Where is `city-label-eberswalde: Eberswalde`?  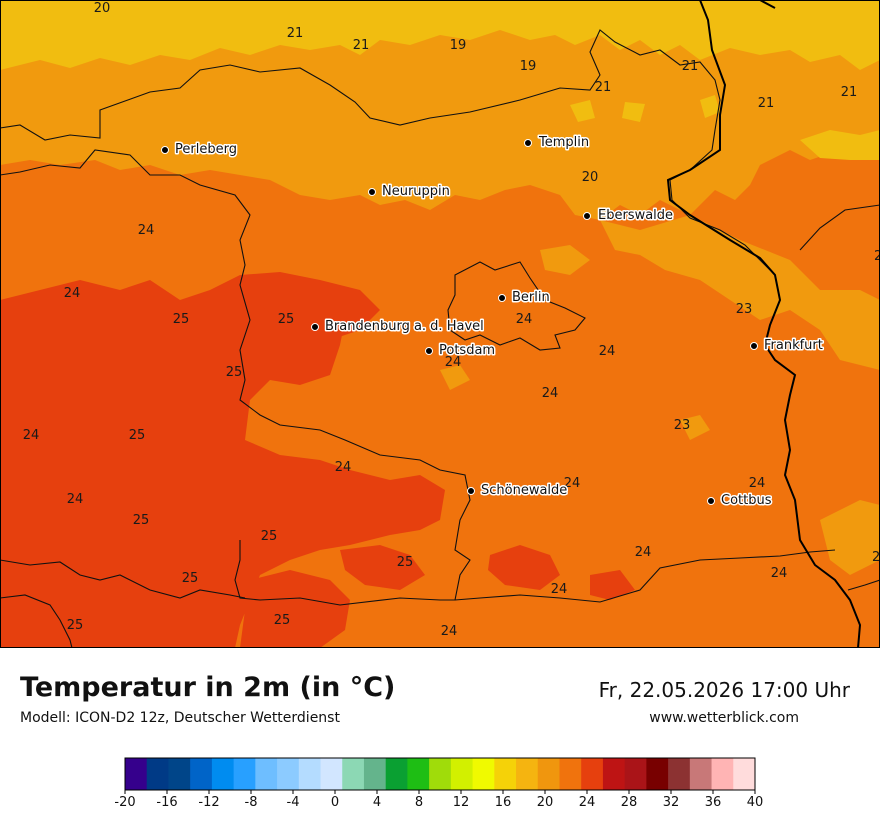 city-label-eberswalde: Eberswalde is located at coordinates (635, 215).